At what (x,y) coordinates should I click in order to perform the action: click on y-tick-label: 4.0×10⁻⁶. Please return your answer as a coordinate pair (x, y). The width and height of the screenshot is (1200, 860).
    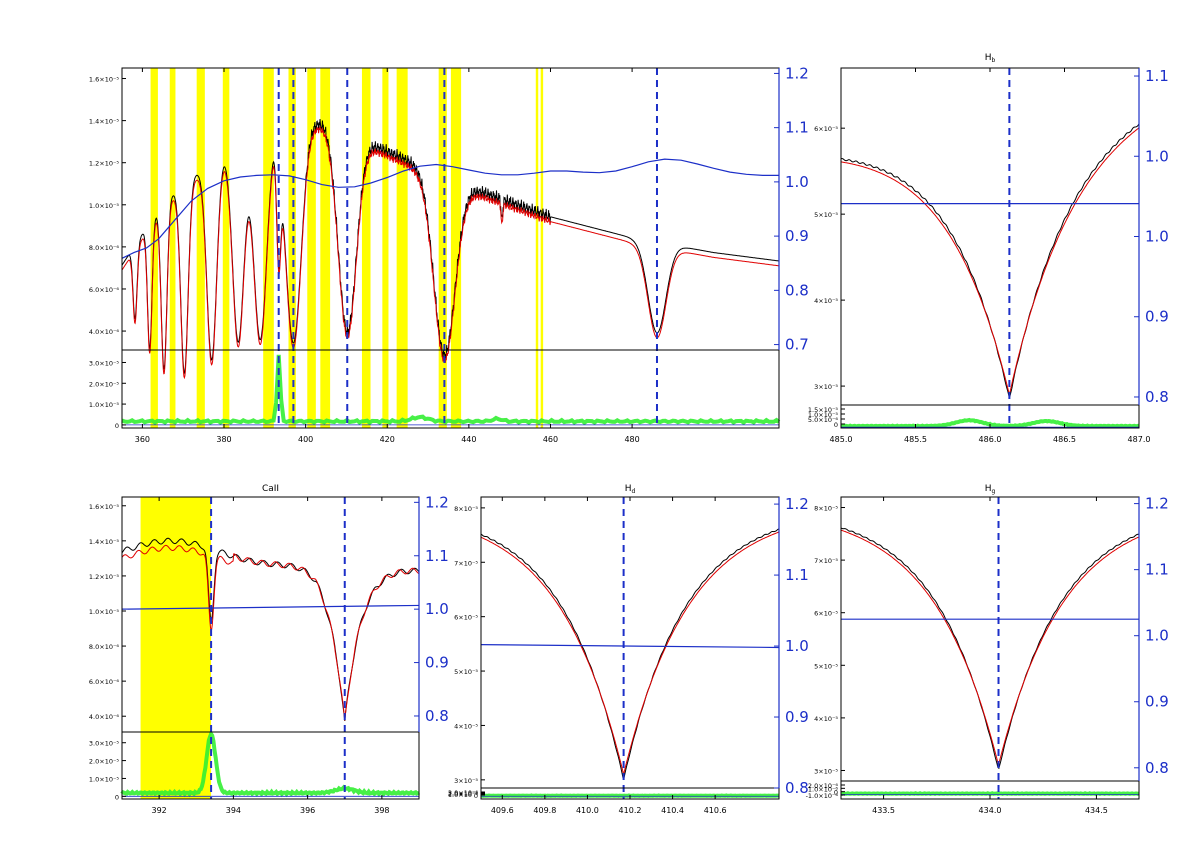
    Looking at the image, I should click on (104, 332).